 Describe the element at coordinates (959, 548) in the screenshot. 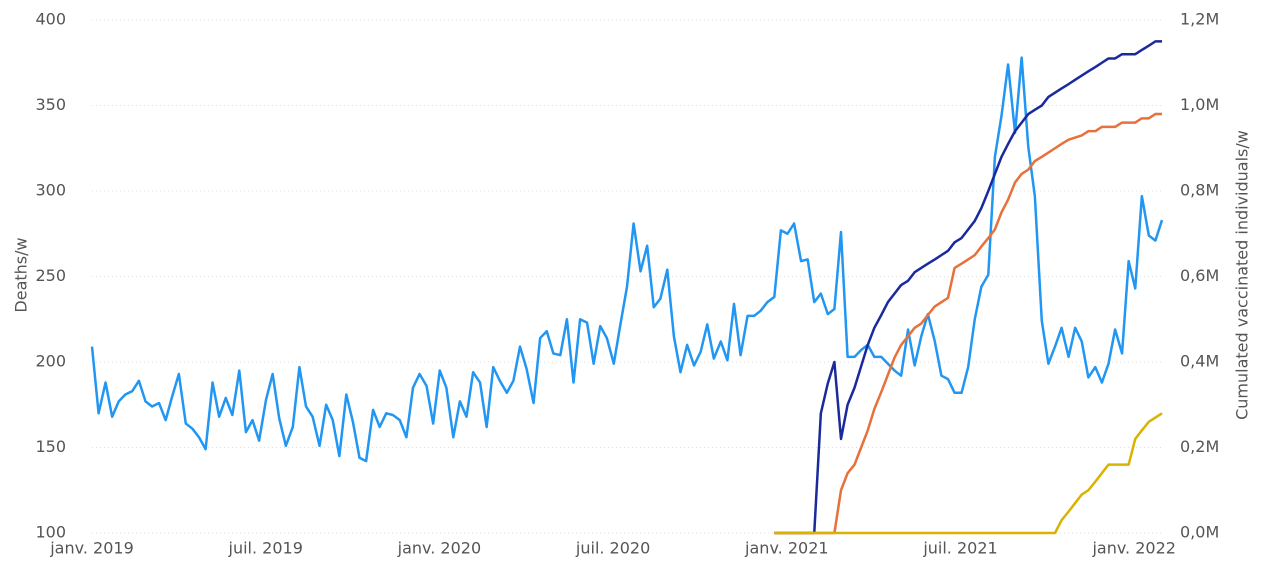

I see `x-tick-label: juil. 2021` at that location.